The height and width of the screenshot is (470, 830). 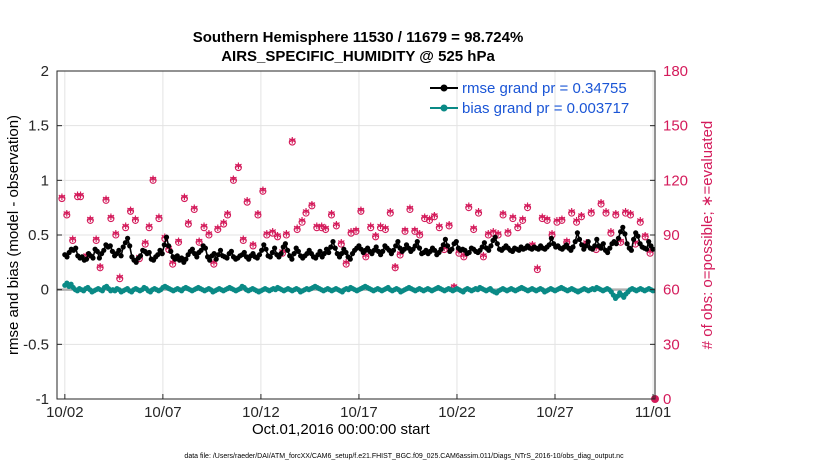 What do you see at coordinates (707, 235) in the screenshot?
I see `right-axis-label: # of obs: o=possible; ∗=evaluated` at bounding box center [707, 235].